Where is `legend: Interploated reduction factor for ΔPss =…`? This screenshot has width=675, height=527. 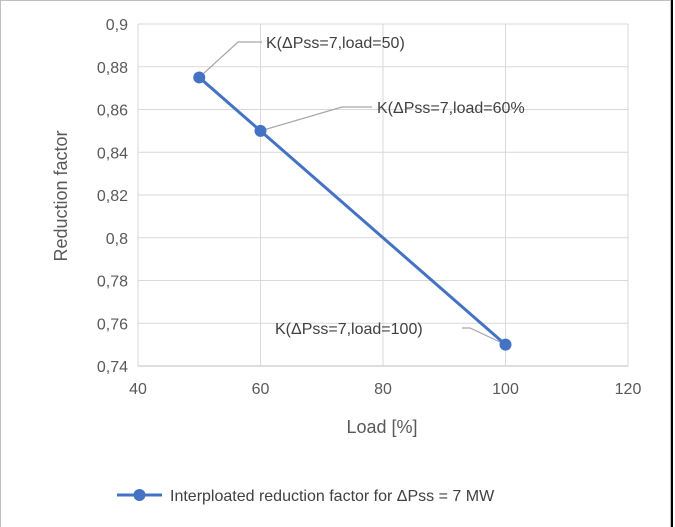 legend: Interploated reduction factor for ΔPss =… is located at coordinates (306, 496).